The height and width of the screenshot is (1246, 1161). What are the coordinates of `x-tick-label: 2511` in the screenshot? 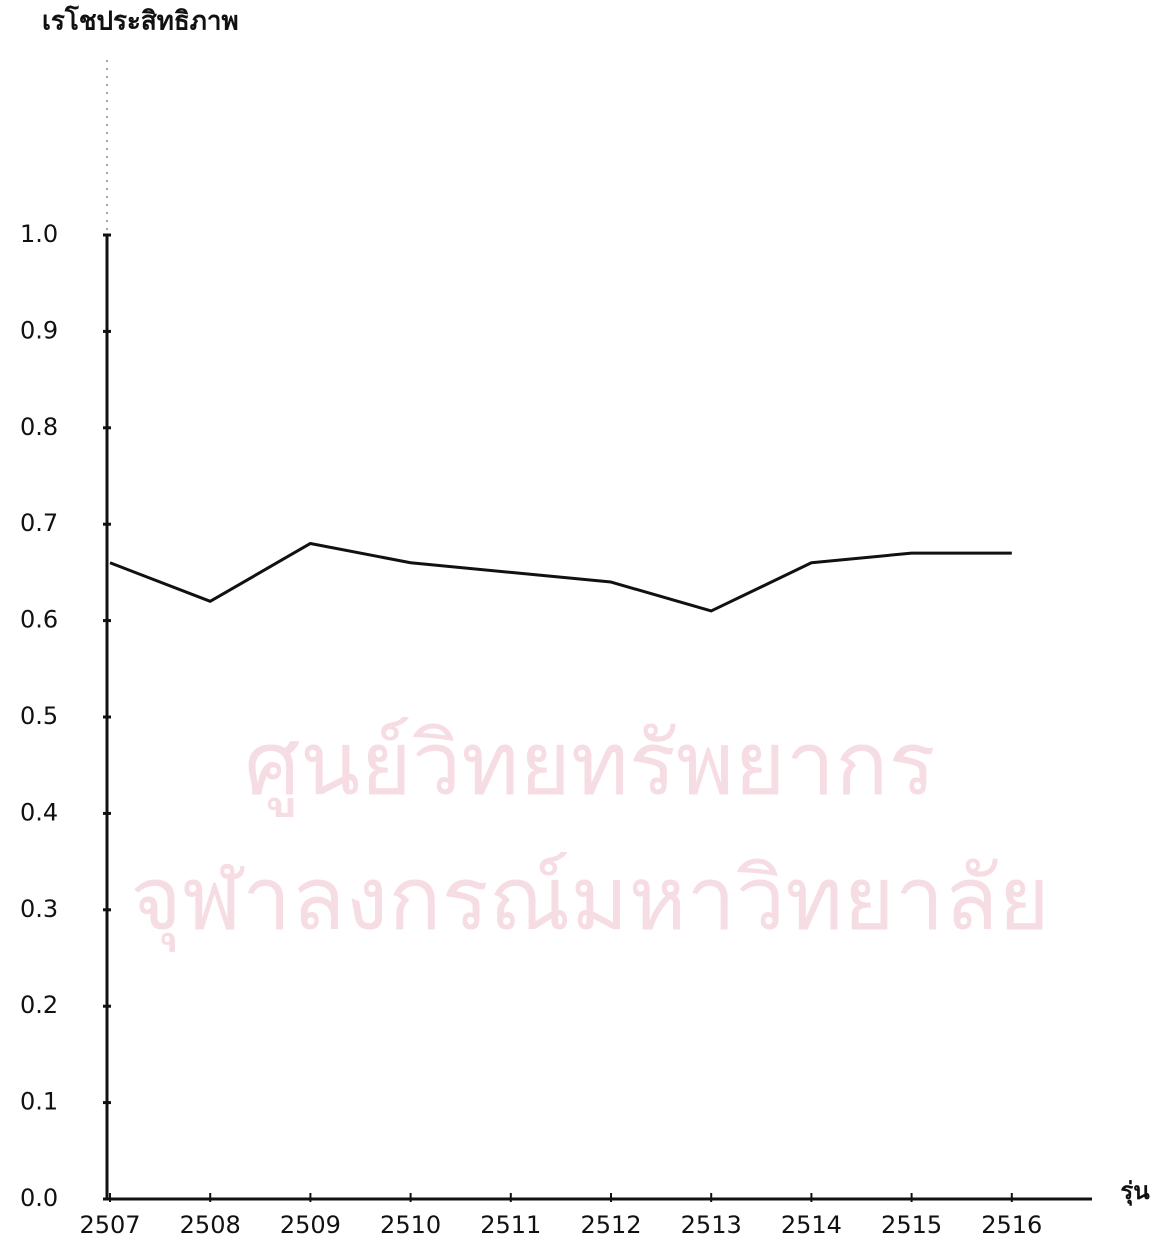 It's located at (510, 1225).